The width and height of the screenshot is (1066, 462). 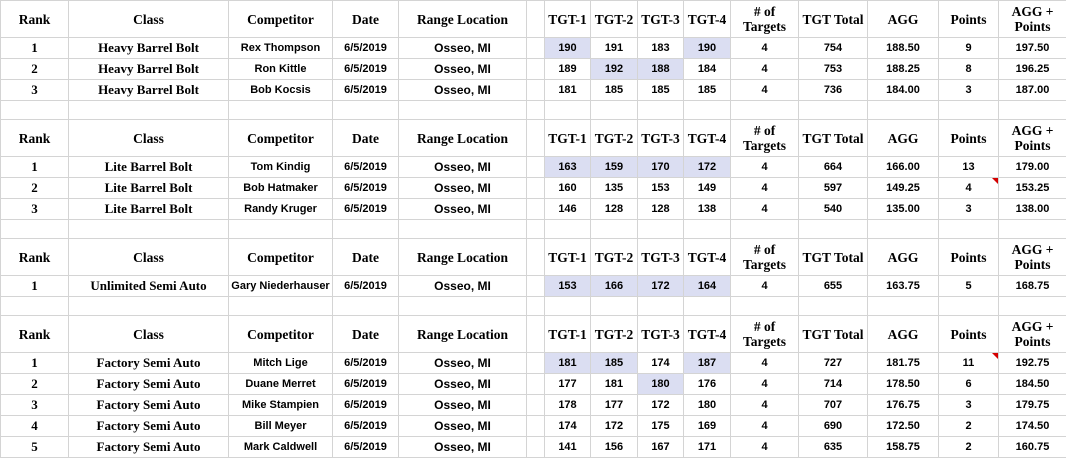 What do you see at coordinates (968, 257) in the screenshot?
I see `column-header-points: Points` at bounding box center [968, 257].